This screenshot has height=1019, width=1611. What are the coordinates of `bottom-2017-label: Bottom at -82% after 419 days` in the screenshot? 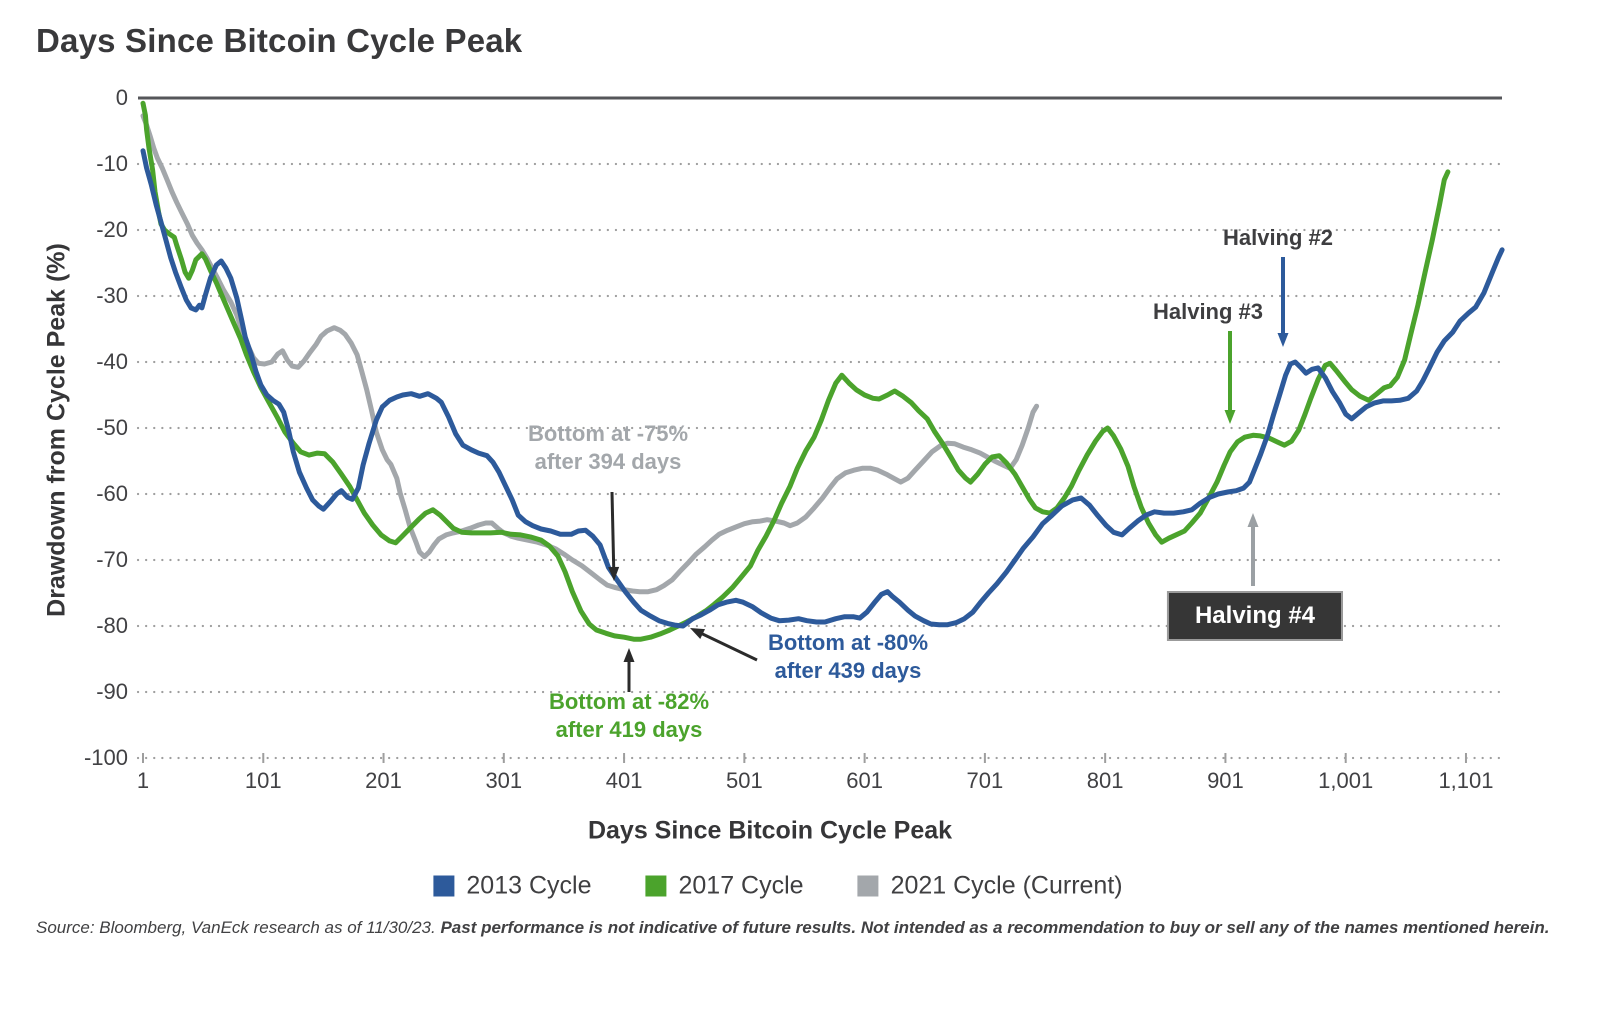 It's located at (629, 715).